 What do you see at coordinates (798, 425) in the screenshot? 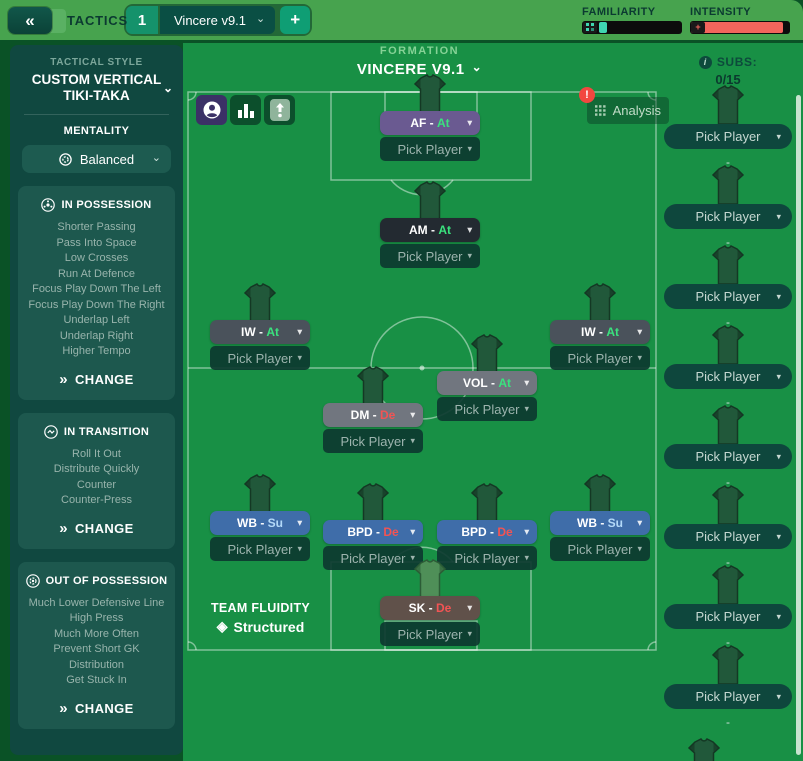
I see `subs-scrollbar` at bounding box center [798, 425].